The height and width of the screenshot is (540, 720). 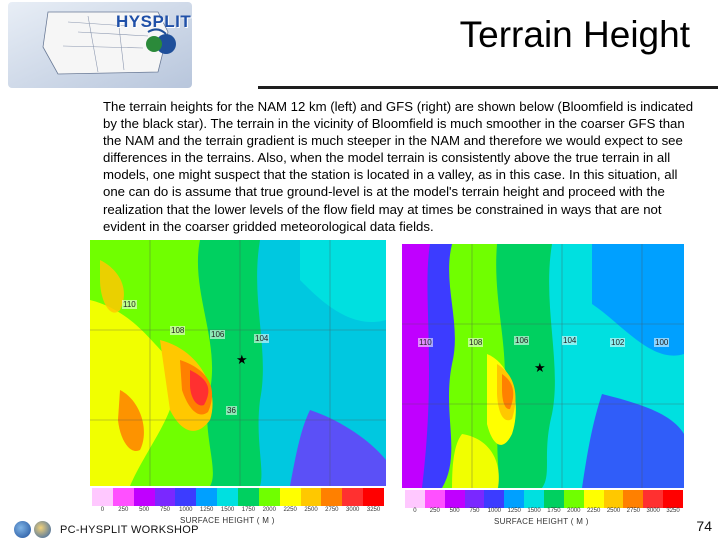 I want to click on slide-title: Terrain Height, so click(x=574, y=34).